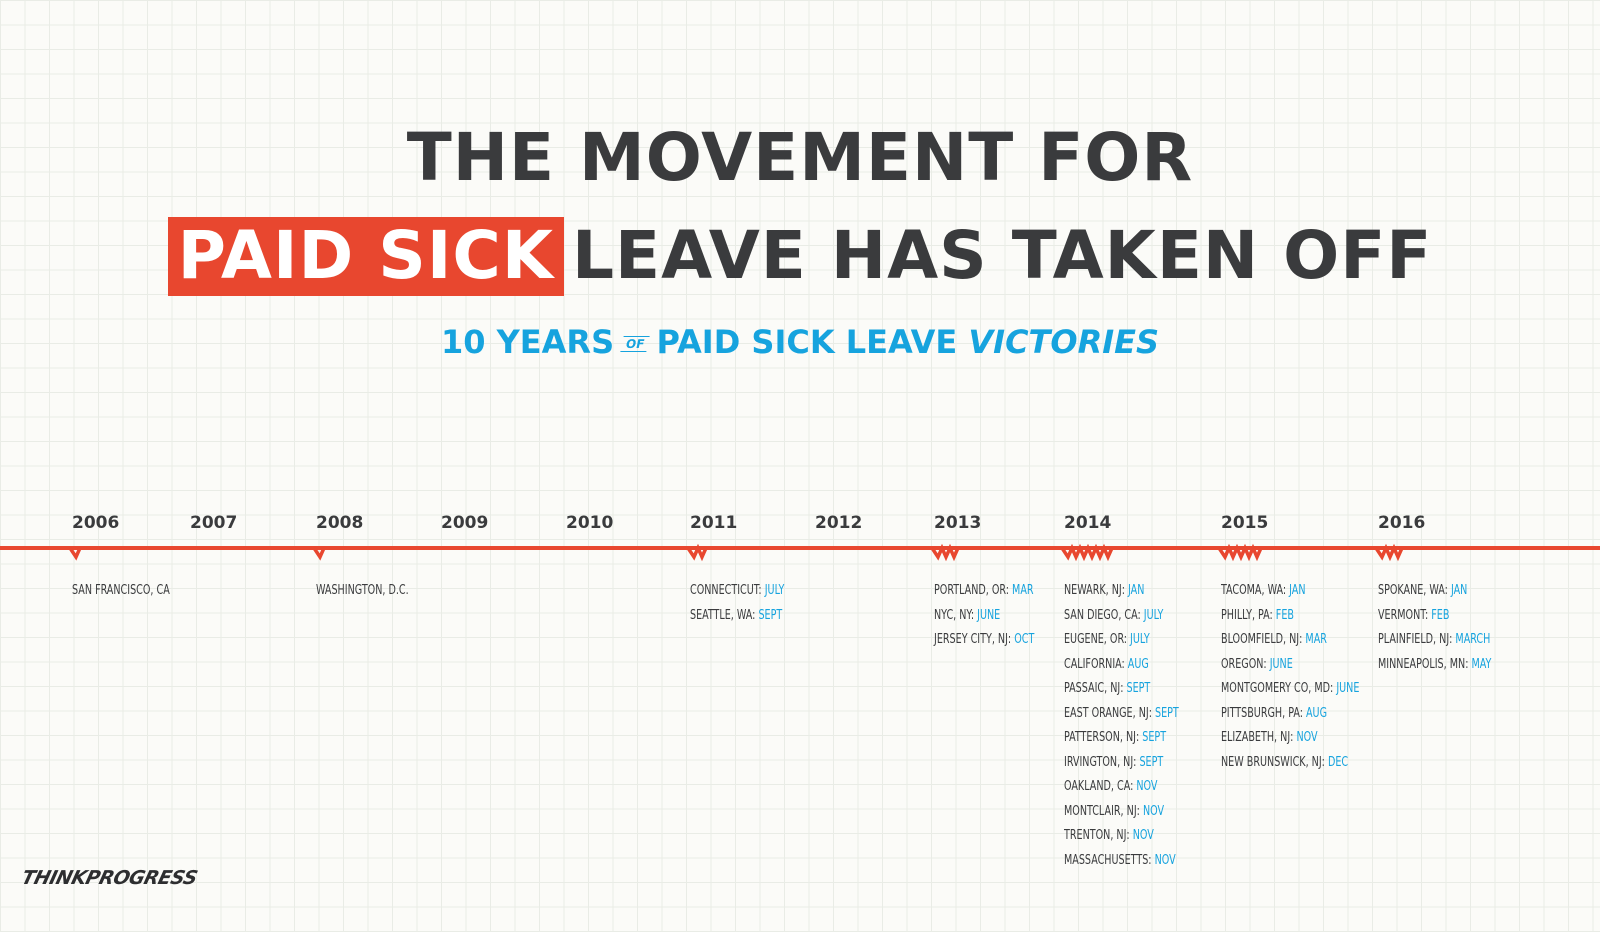  I want to click on event-list-2008: WASHINGTON, D.C., so click(372, 591).